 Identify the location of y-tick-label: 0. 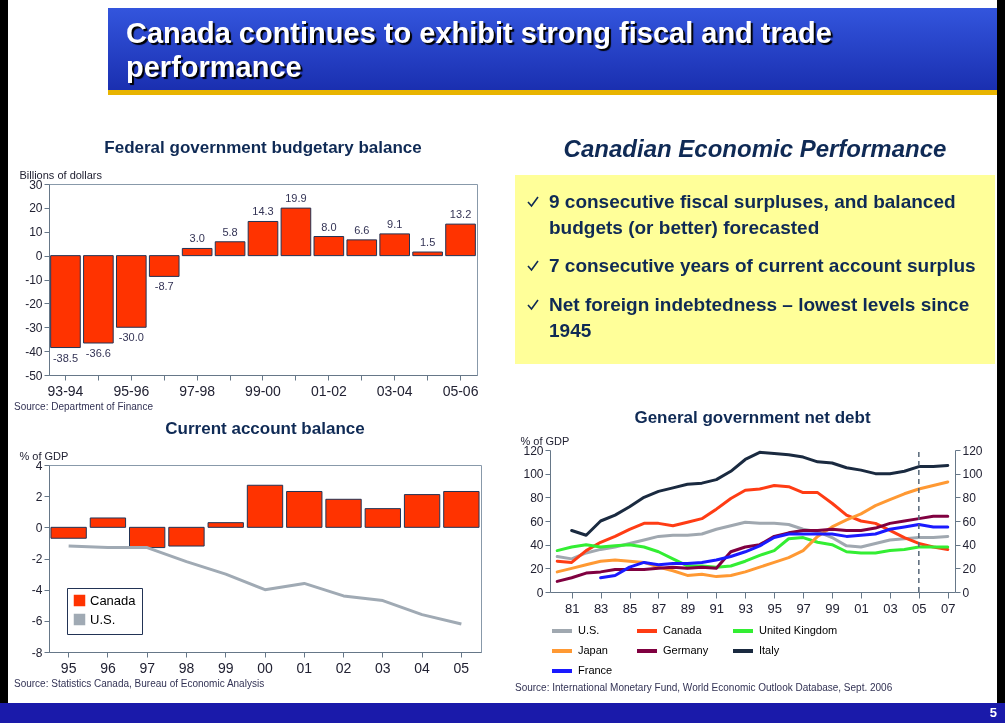
(540, 592).